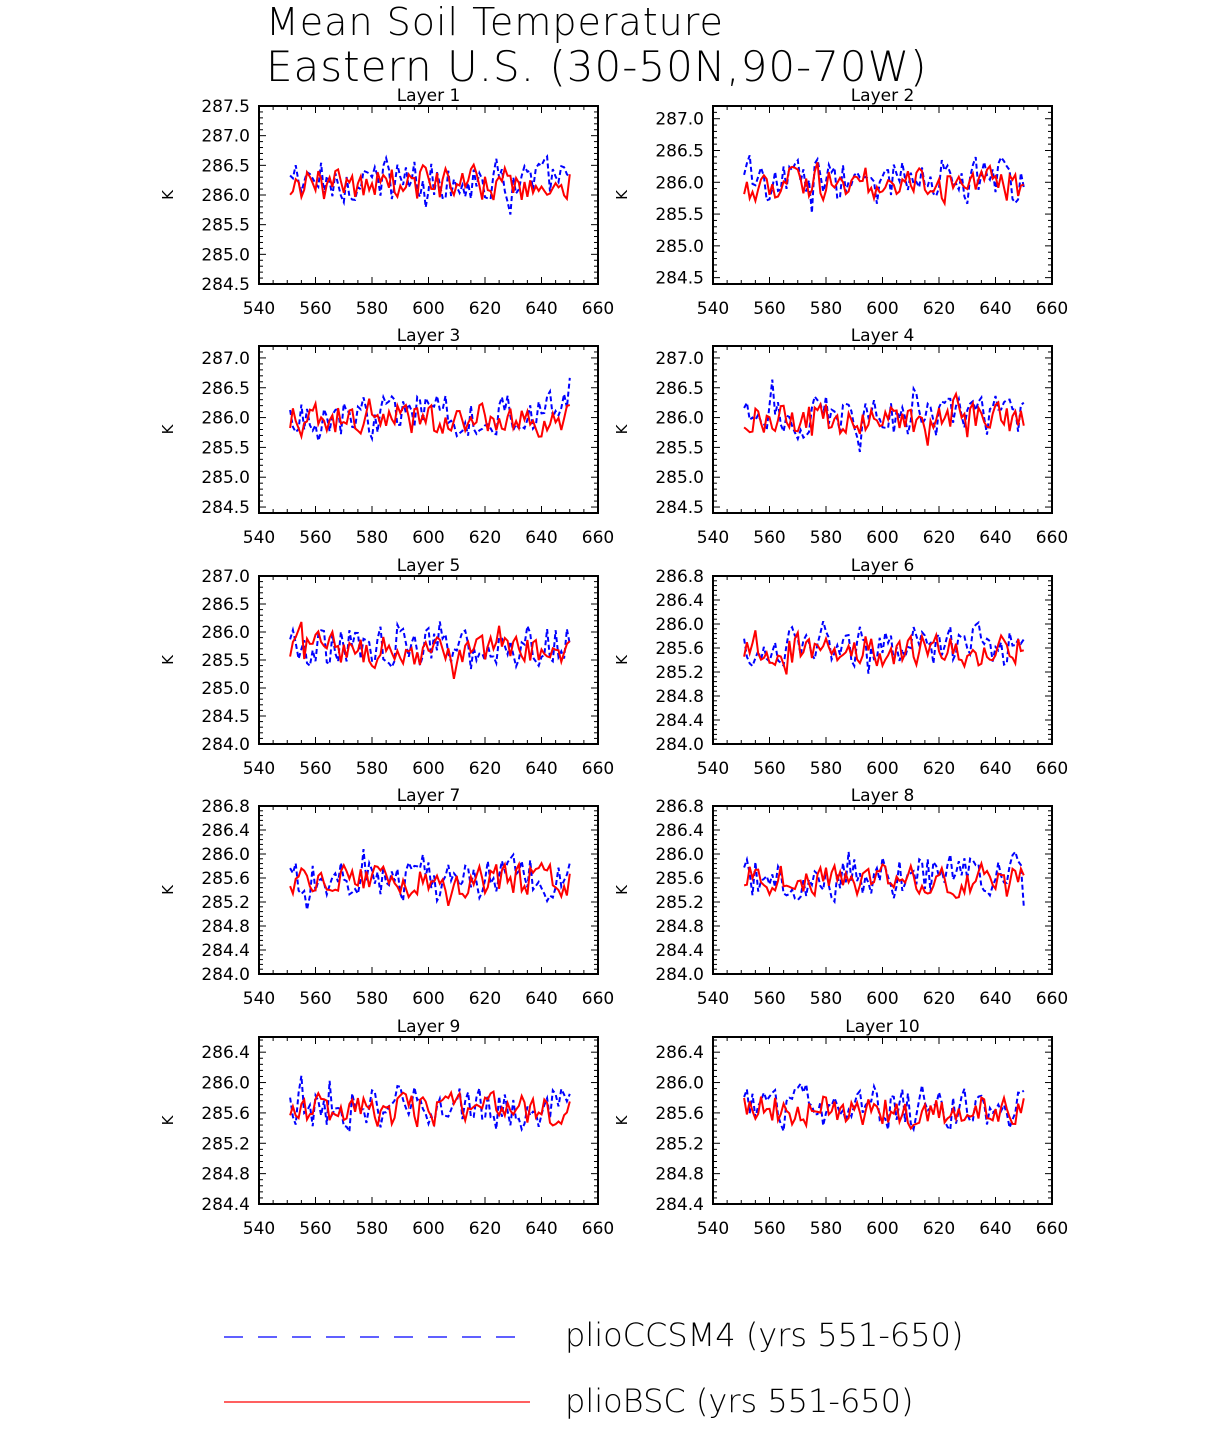  What do you see at coordinates (315, 769) in the screenshot?
I see `layer5-x-tick-label: 560` at bounding box center [315, 769].